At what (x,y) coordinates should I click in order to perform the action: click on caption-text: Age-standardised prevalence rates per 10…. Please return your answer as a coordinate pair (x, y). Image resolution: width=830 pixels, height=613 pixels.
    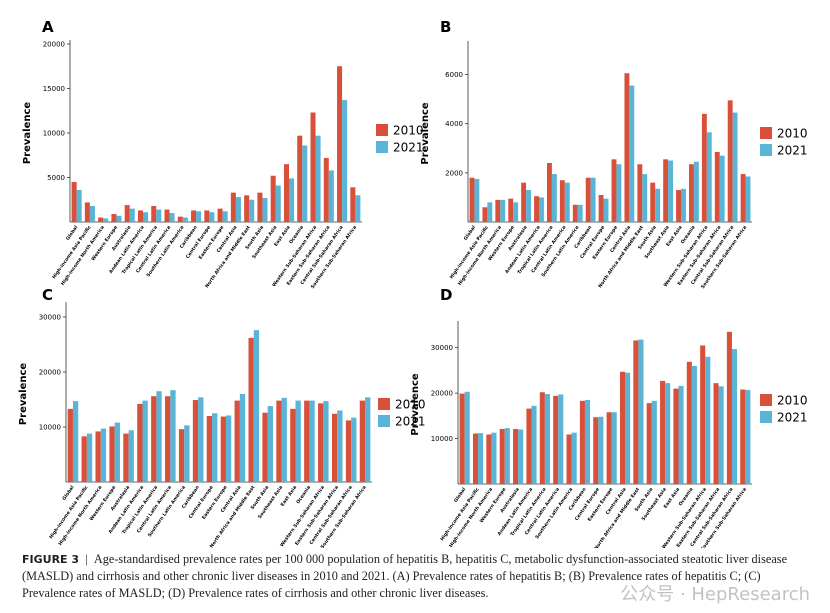
    Looking at the image, I should click on (405, 576).